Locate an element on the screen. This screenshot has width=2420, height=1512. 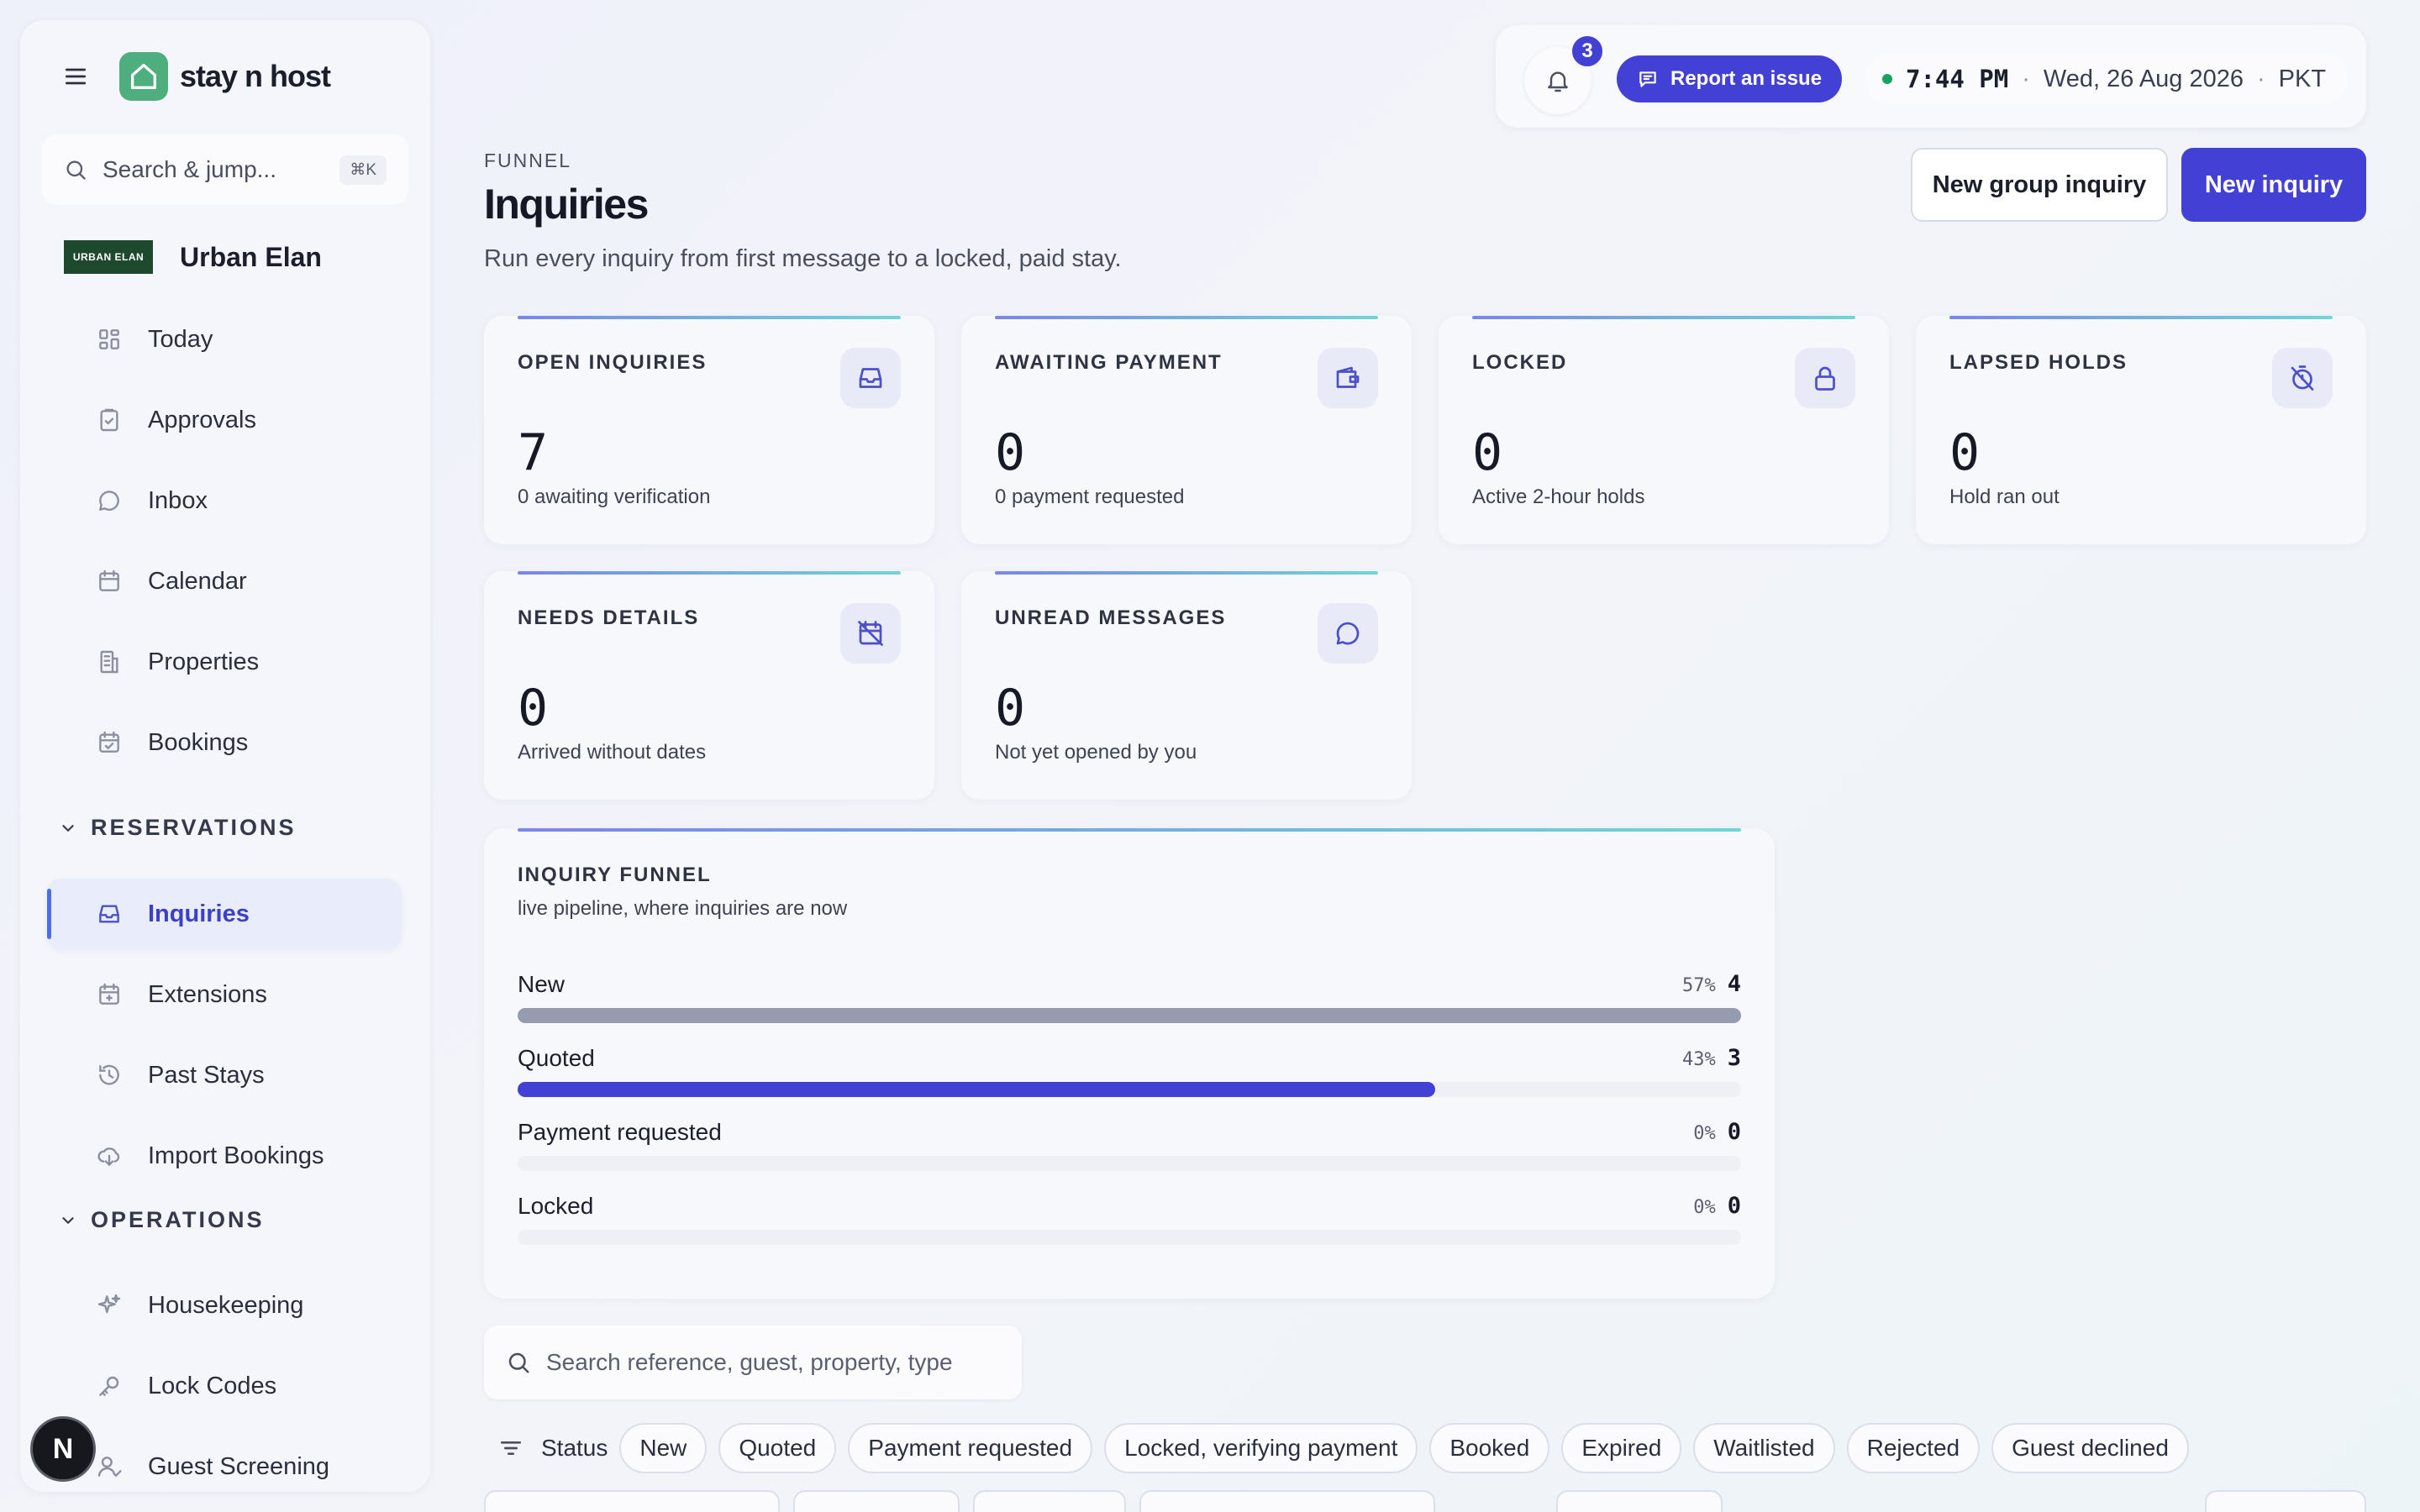
menu-icon is located at coordinates (75, 76).